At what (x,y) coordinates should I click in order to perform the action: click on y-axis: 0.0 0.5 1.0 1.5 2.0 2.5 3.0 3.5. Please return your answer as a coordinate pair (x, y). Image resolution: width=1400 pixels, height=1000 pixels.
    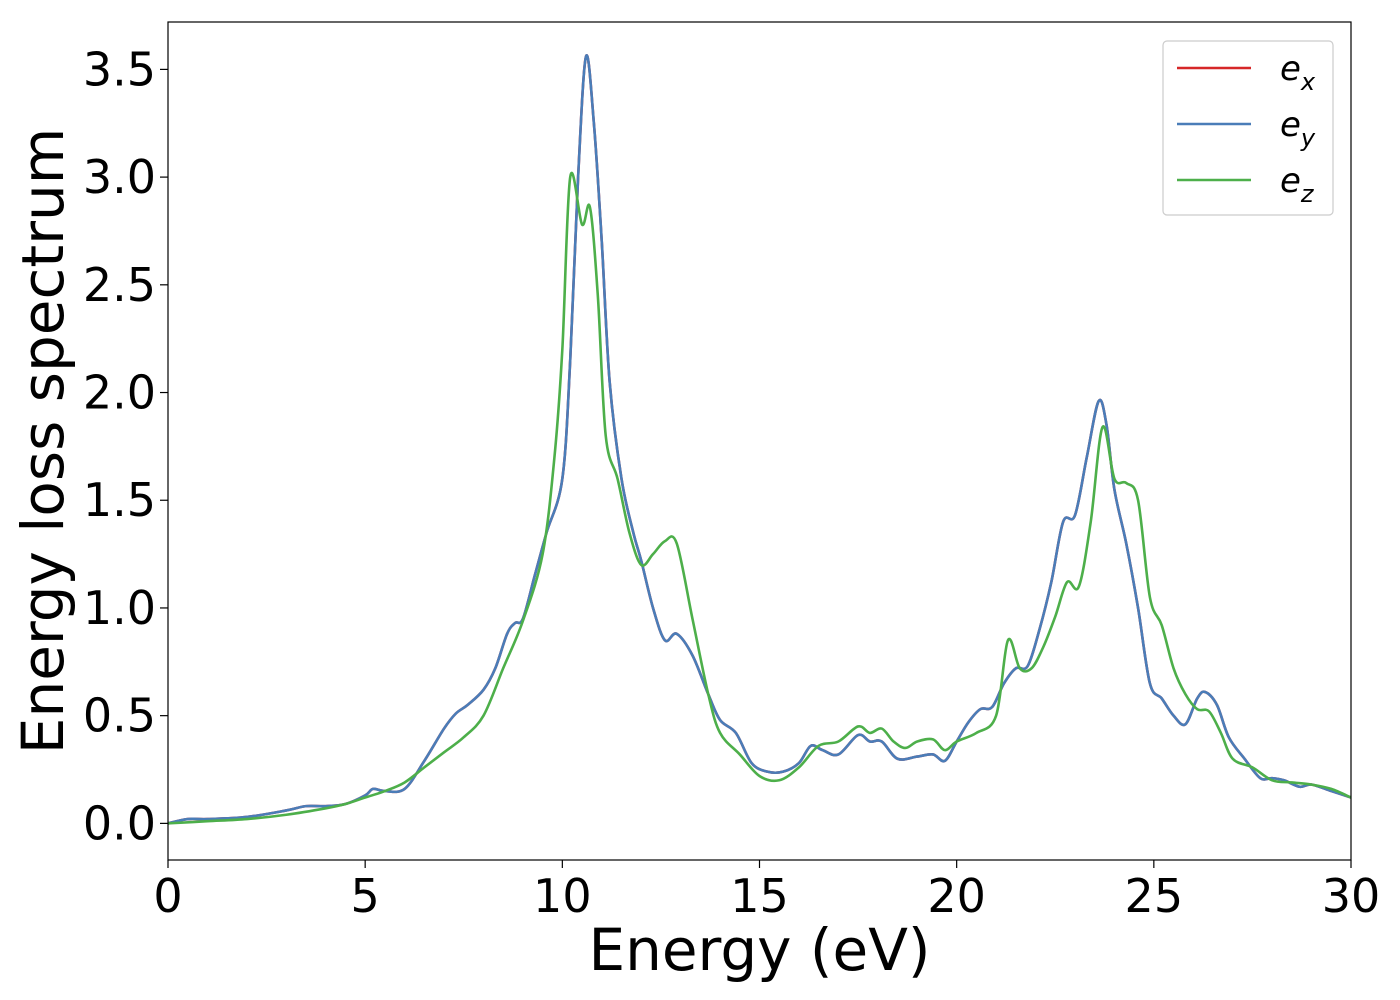
    Looking at the image, I should click on (125, 446).